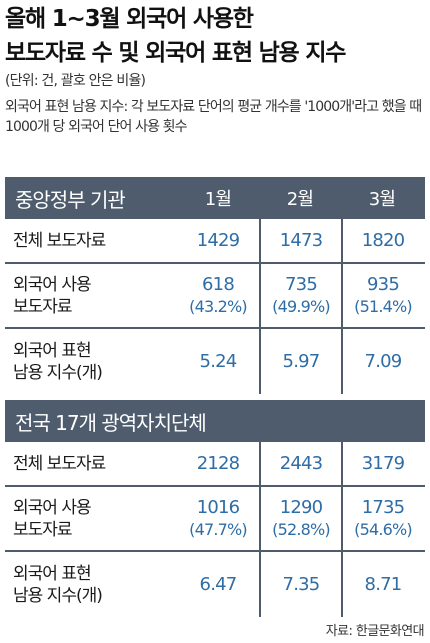  I want to click on value: 618, so click(218, 284).